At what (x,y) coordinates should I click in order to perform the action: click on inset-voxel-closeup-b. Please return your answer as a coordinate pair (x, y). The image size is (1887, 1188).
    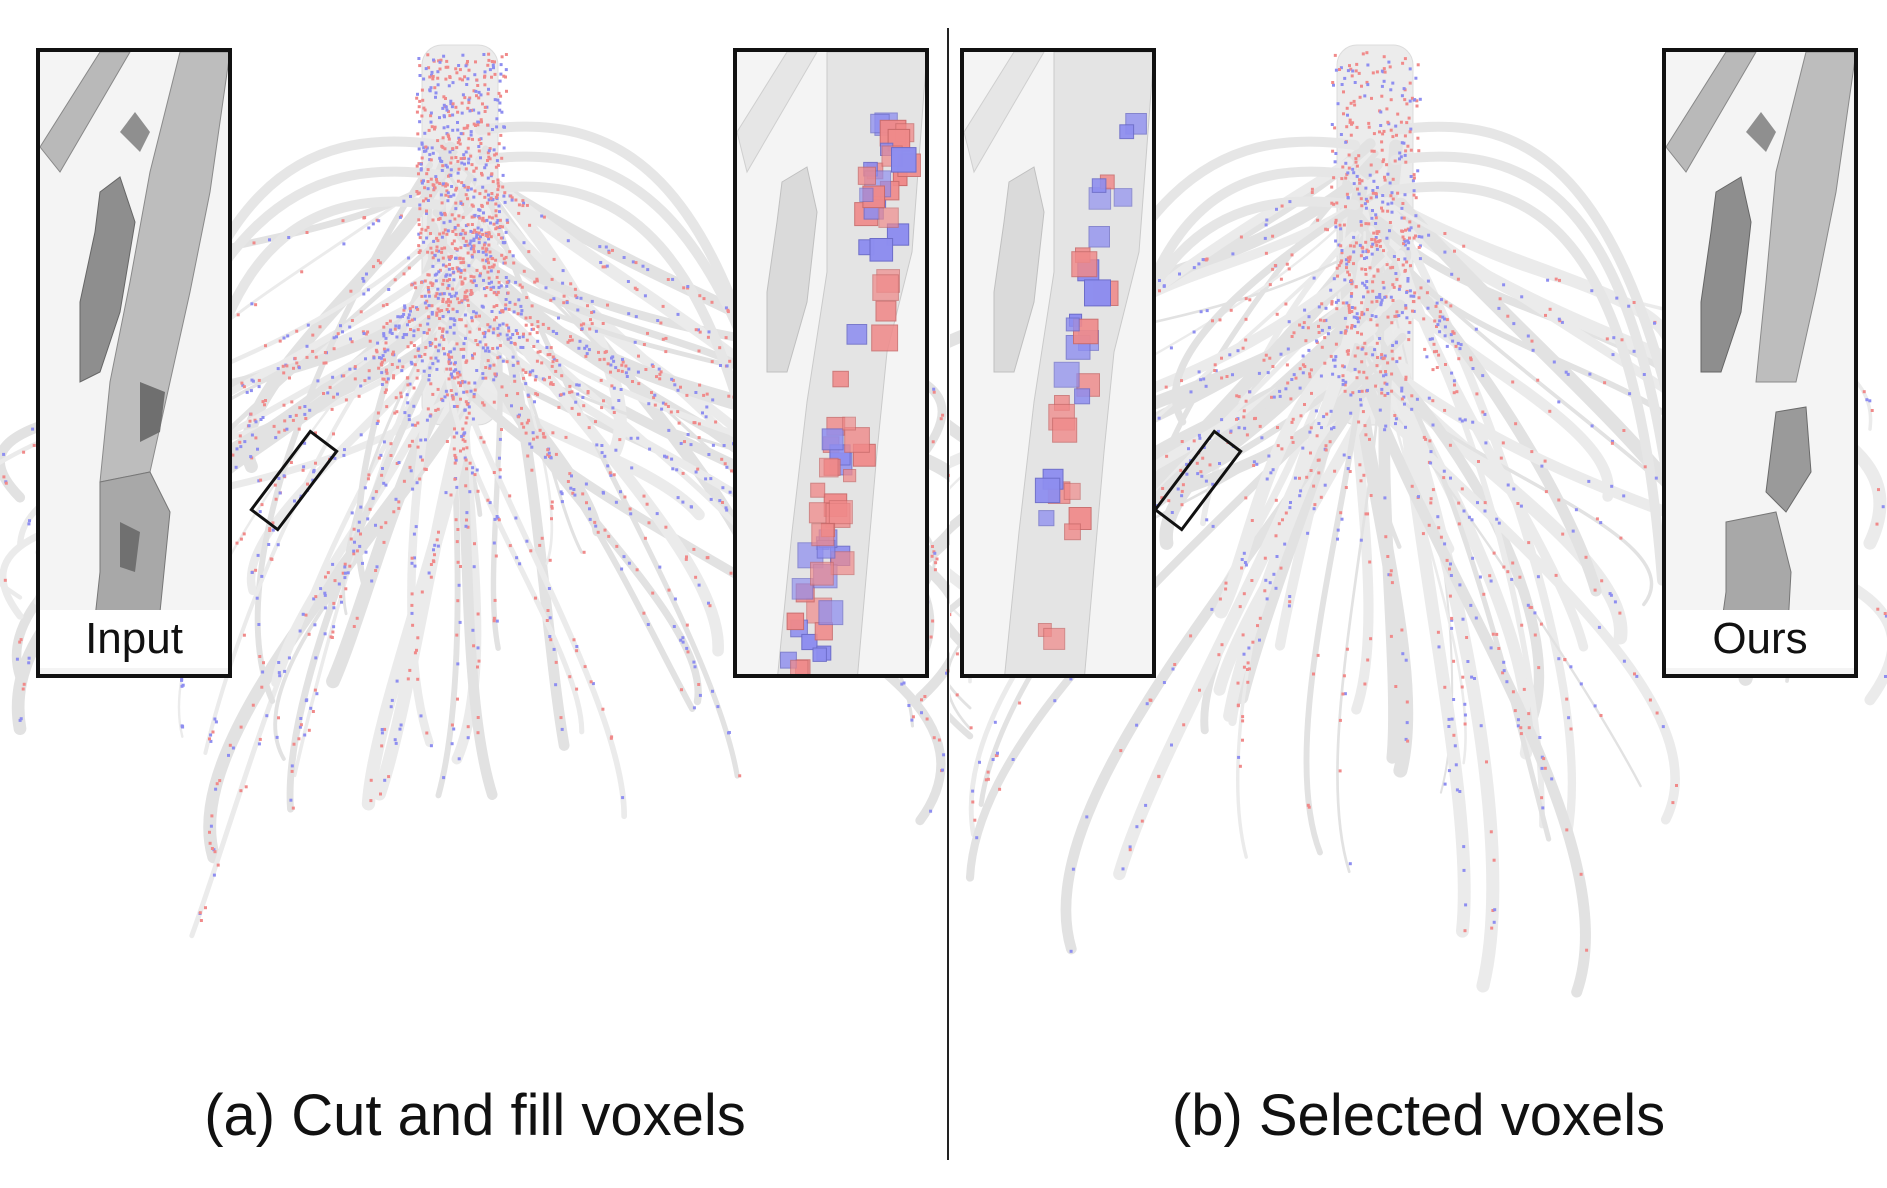
    Looking at the image, I should click on (1058, 363).